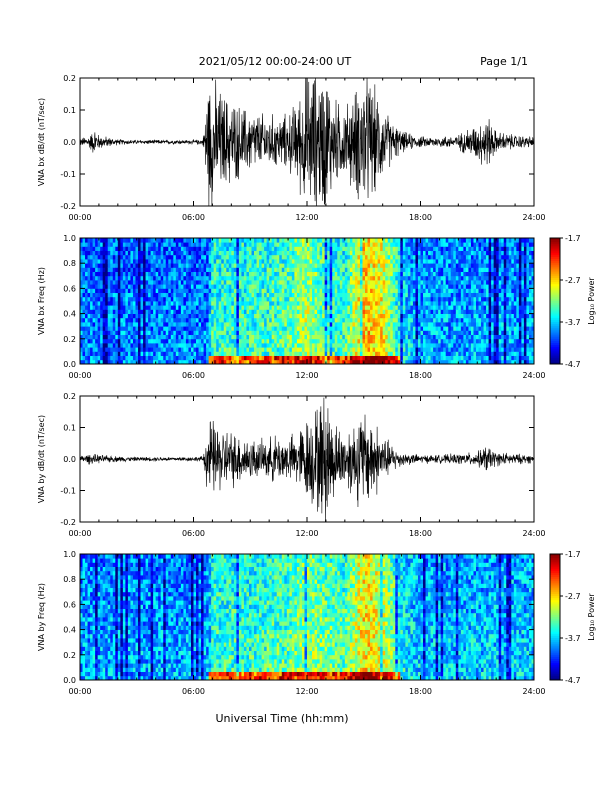  I want to click on x-tick-label: 24:00, so click(533, 533).